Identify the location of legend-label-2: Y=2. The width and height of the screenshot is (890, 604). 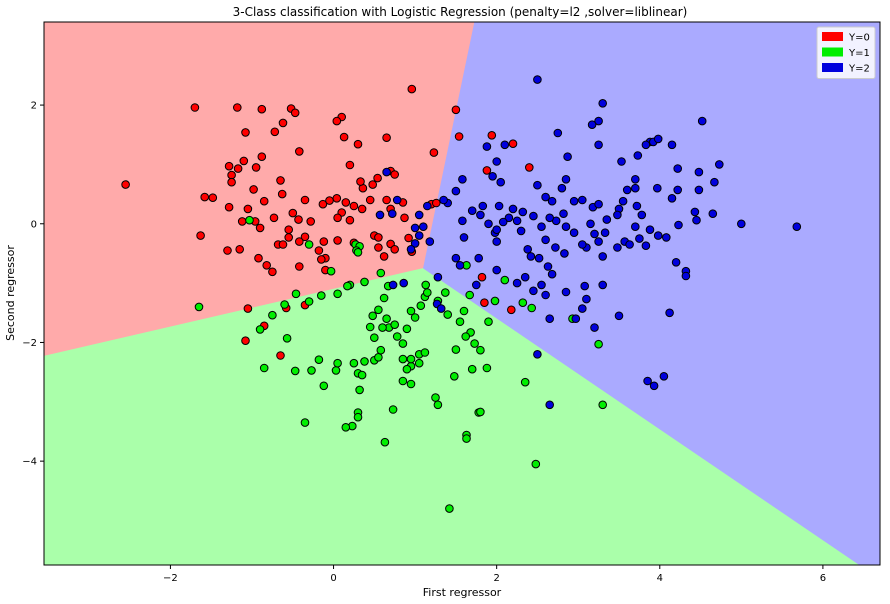
(859, 69).